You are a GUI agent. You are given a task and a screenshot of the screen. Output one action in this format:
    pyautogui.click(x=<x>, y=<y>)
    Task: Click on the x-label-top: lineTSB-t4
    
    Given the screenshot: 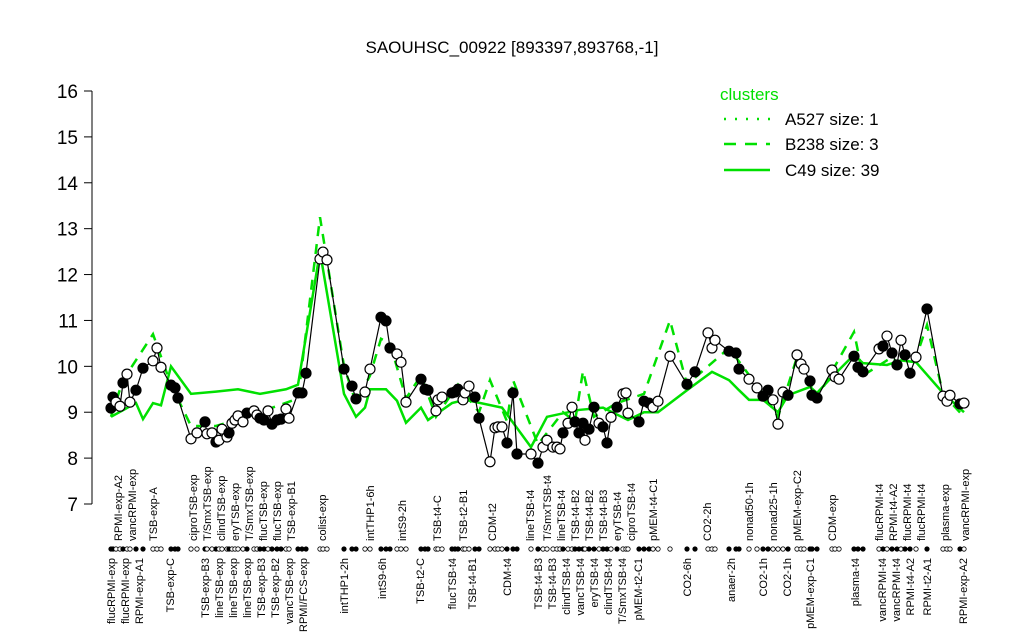 What is the action you would take?
    pyautogui.click(x=562, y=515)
    